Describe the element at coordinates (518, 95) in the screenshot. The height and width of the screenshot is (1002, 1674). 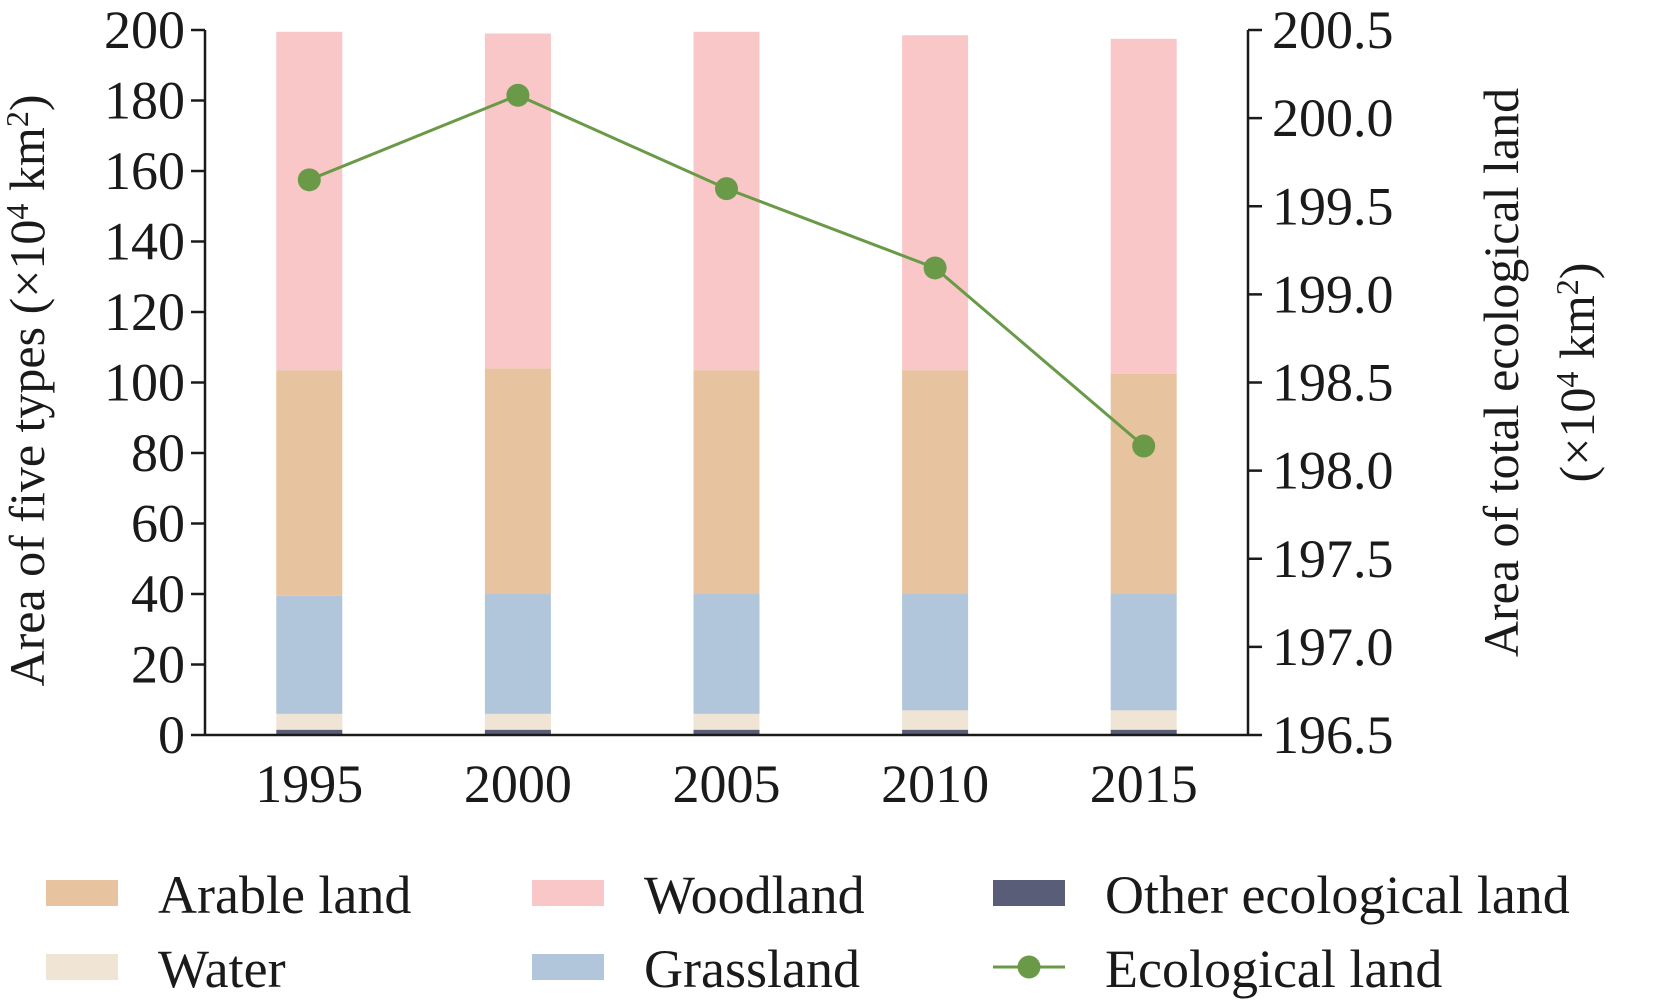
I see `point-ecological-land-2000` at that location.